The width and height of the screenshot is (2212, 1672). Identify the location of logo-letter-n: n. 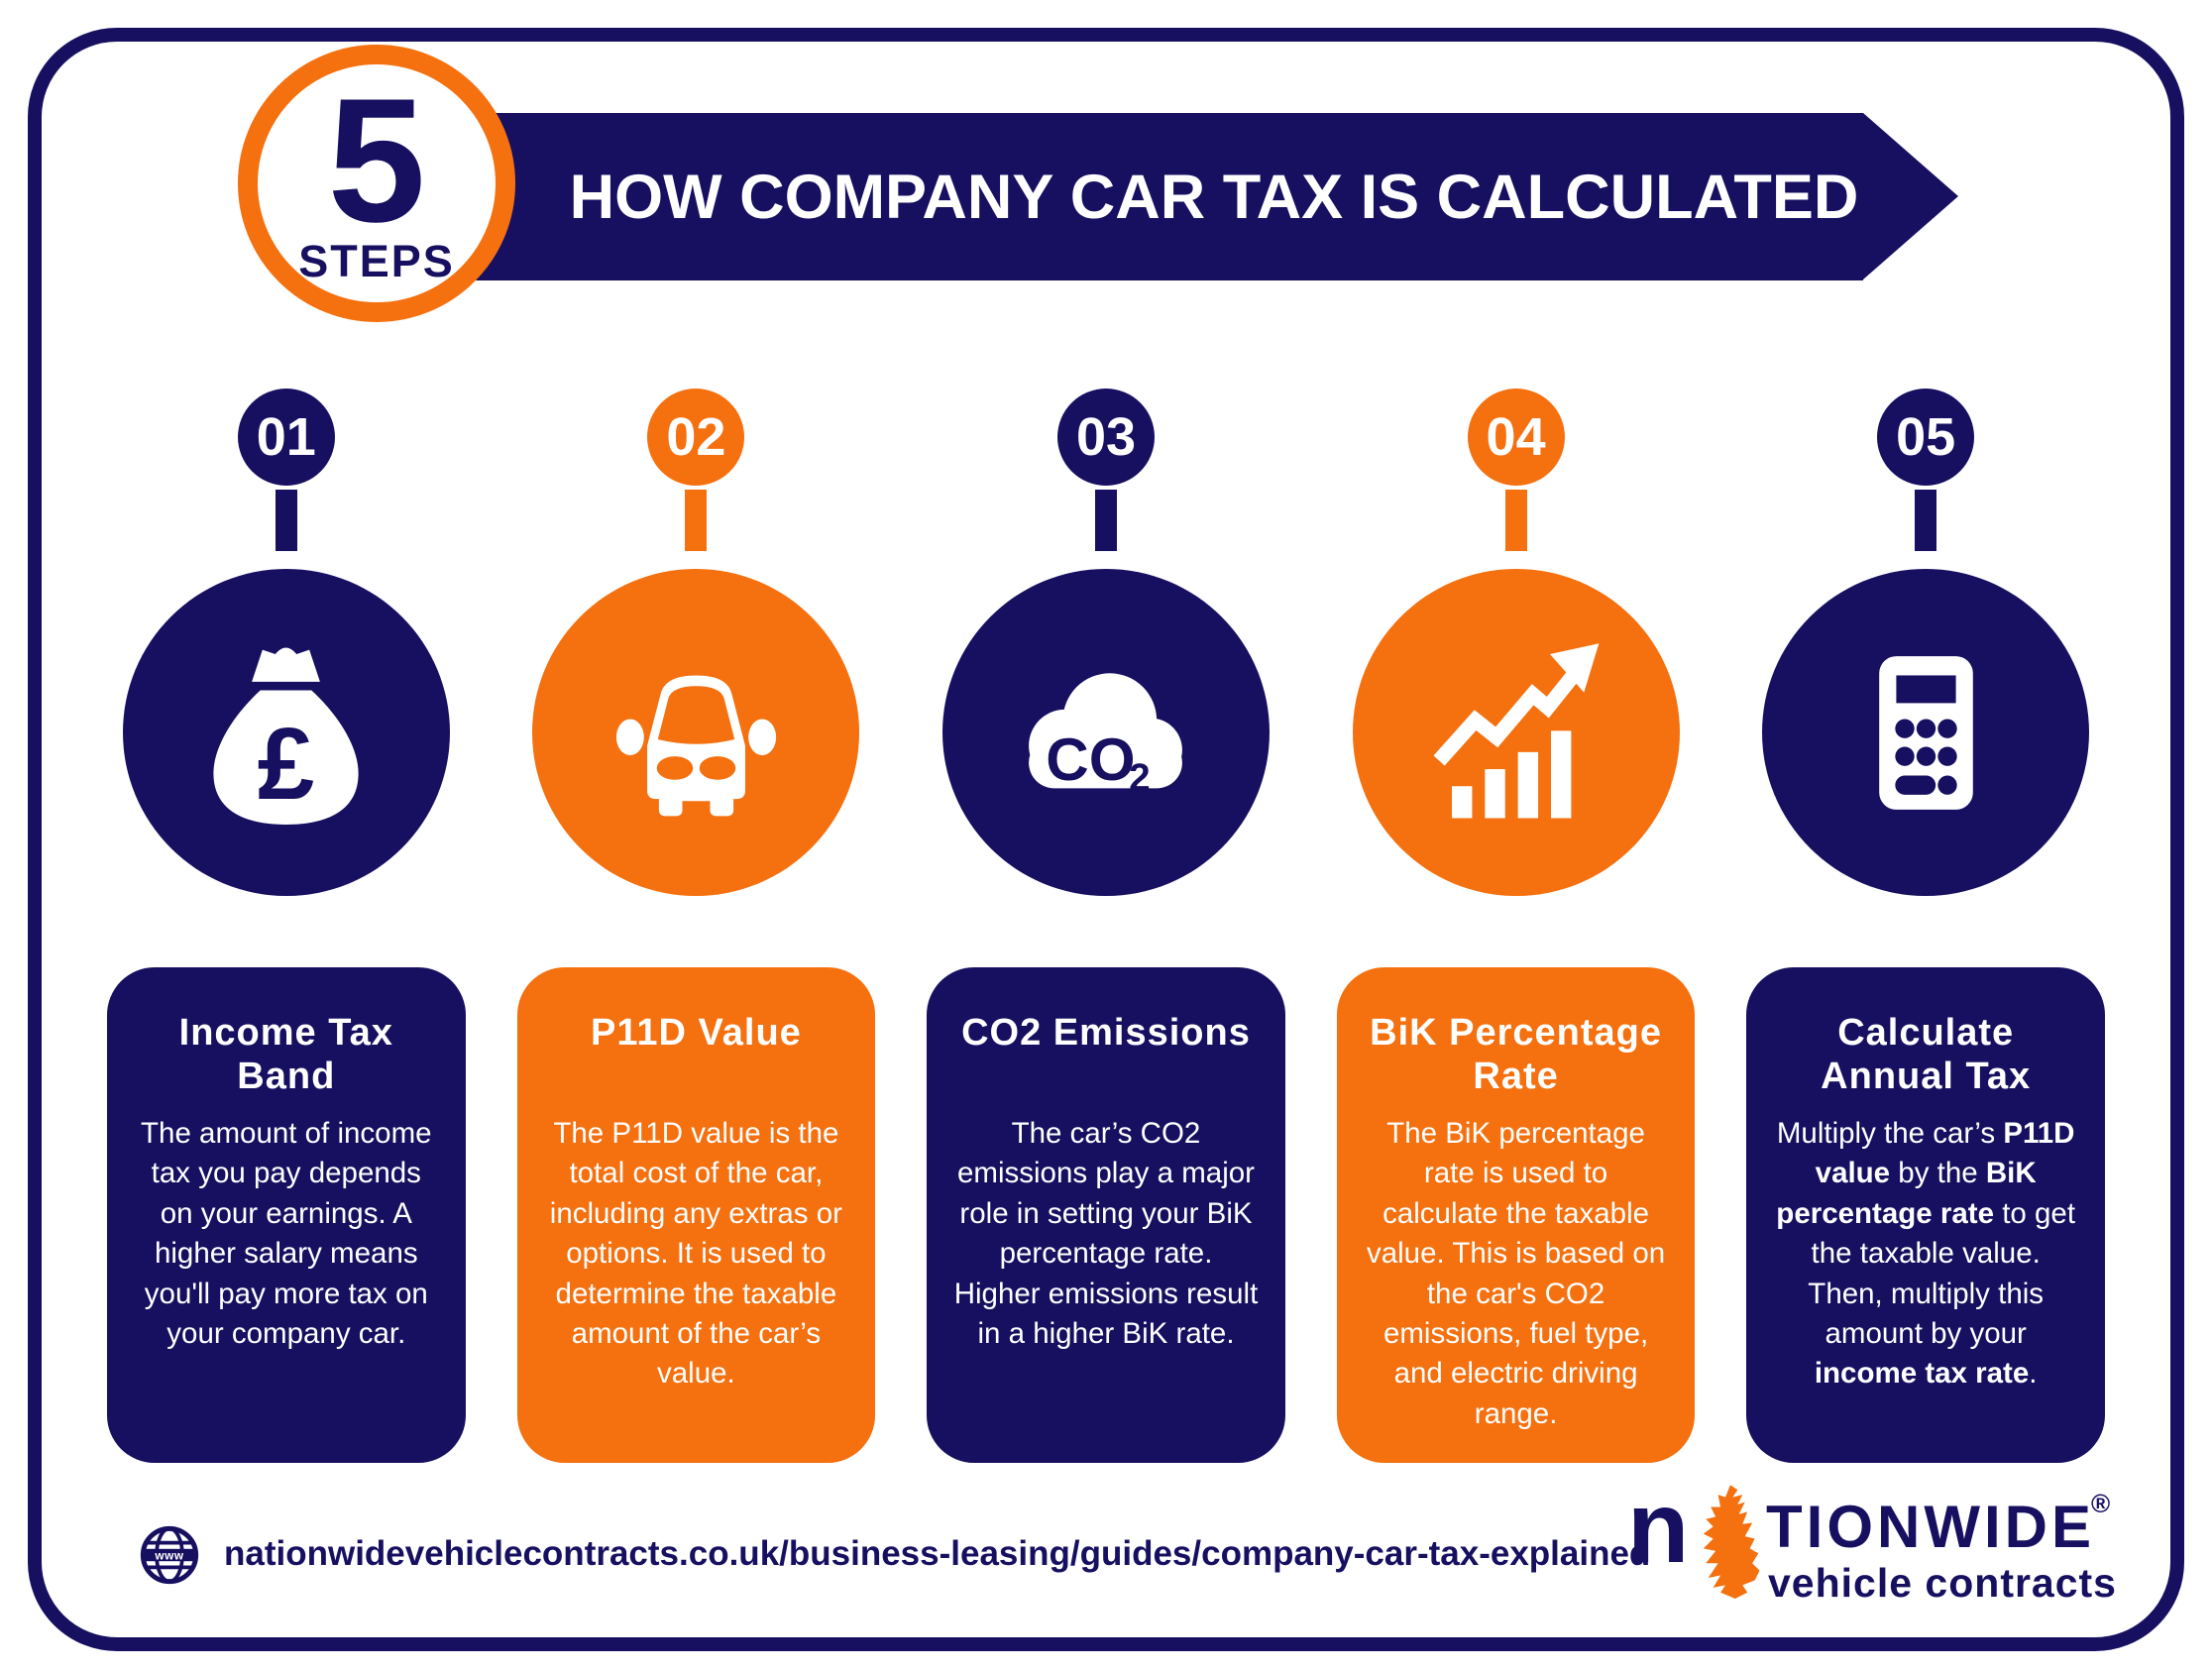
(1658, 1528).